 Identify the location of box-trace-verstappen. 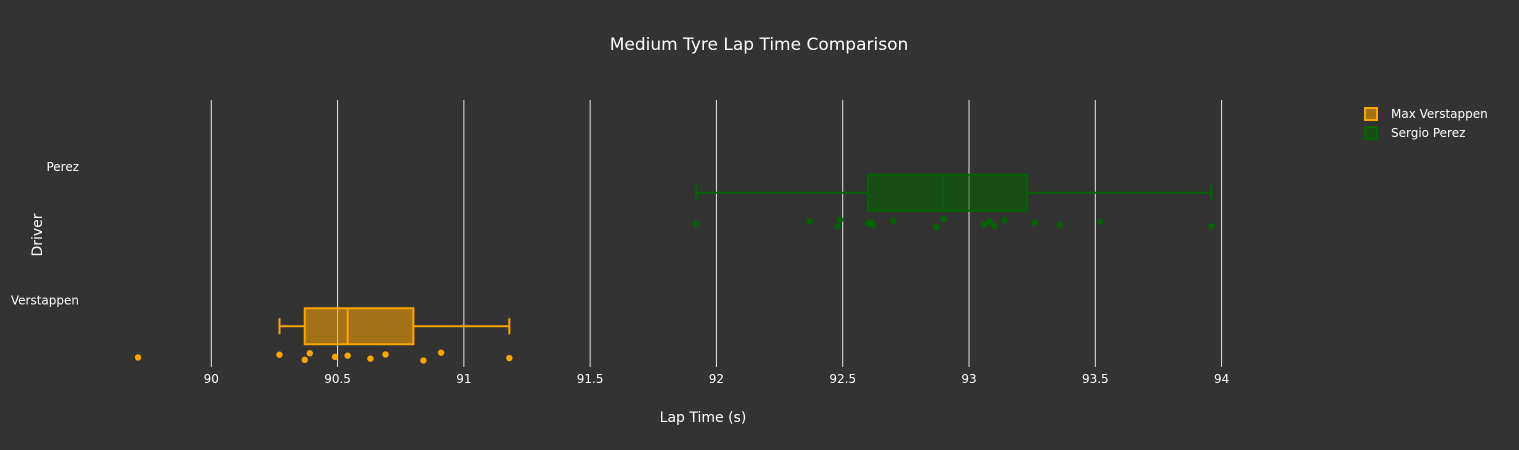
(323, 335).